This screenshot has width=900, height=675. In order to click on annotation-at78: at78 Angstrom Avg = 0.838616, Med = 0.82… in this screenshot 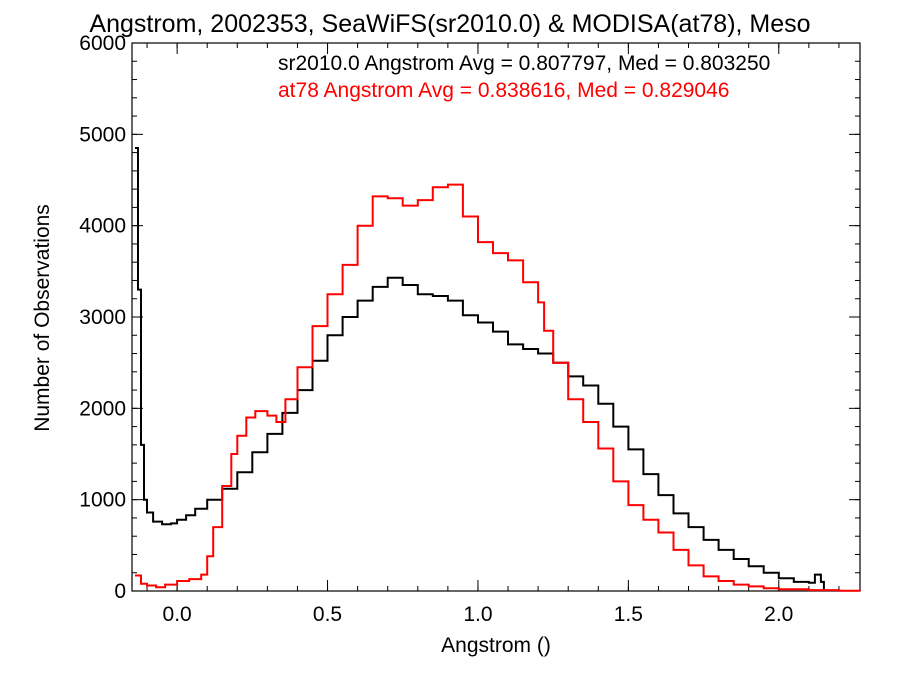, I will do `click(503, 90)`.